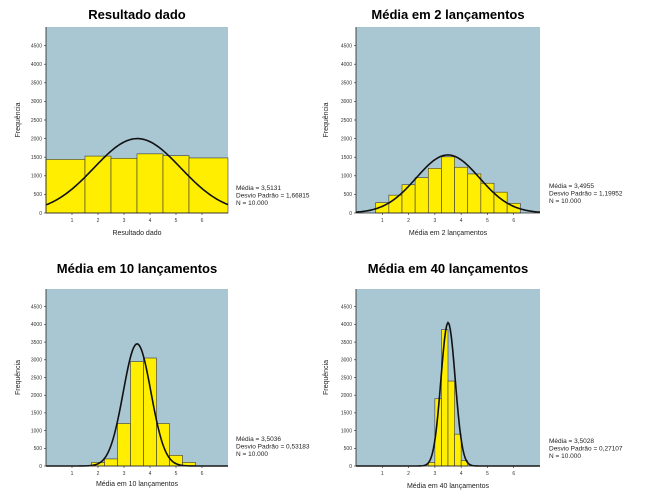 The height and width of the screenshot is (492, 646). What do you see at coordinates (273, 196) in the screenshot?
I see `stats-line: Desvio Padrão = 1,66815` at bounding box center [273, 196].